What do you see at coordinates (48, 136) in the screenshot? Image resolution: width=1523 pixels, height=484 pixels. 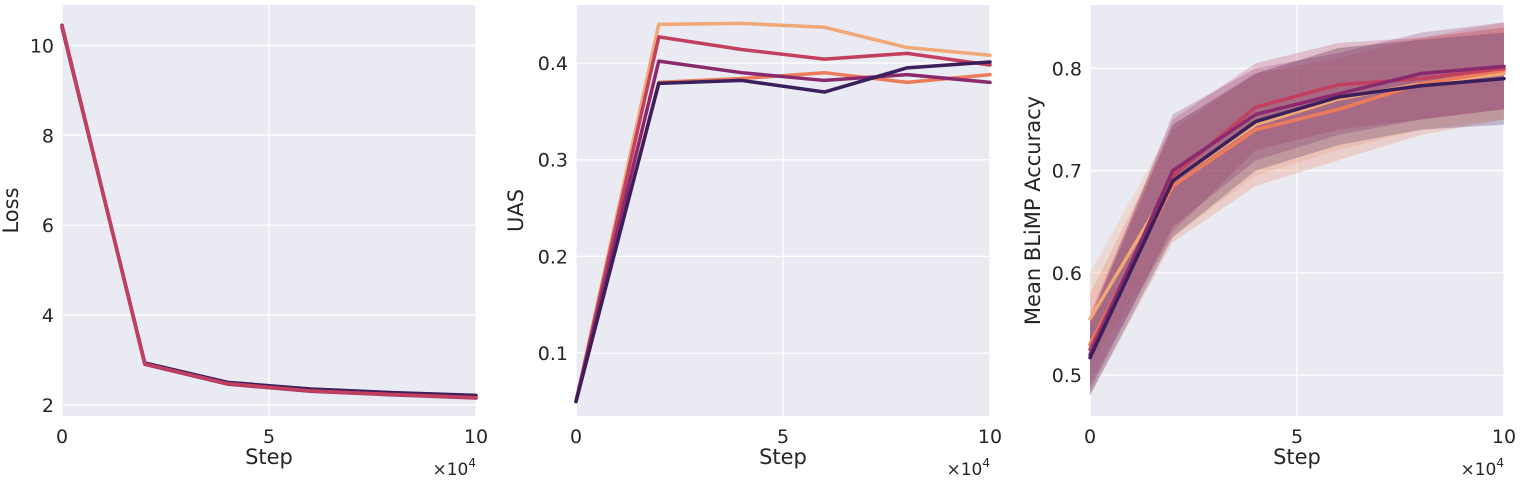 I see `y-tick-label: 8` at bounding box center [48, 136].